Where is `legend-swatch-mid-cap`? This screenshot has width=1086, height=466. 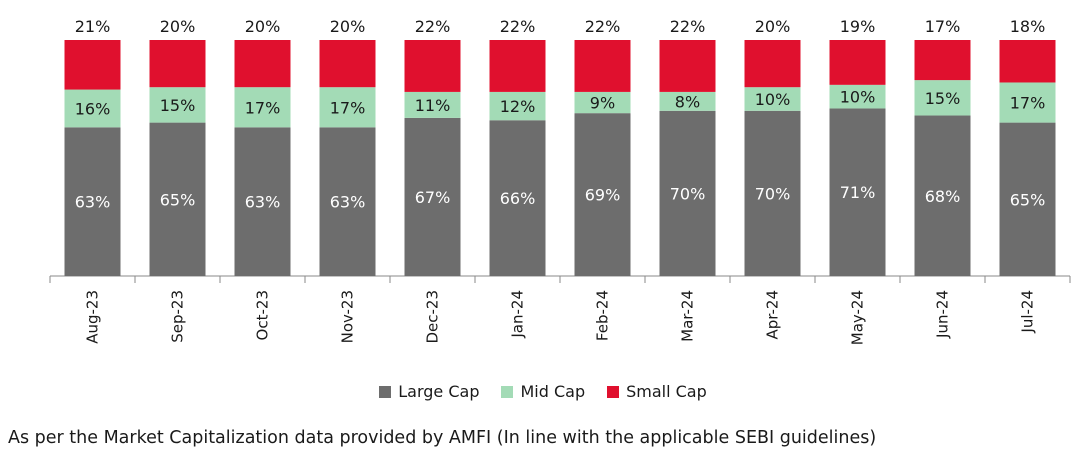 legend-swatch-mid-cap is located at coordinates (507, 391).